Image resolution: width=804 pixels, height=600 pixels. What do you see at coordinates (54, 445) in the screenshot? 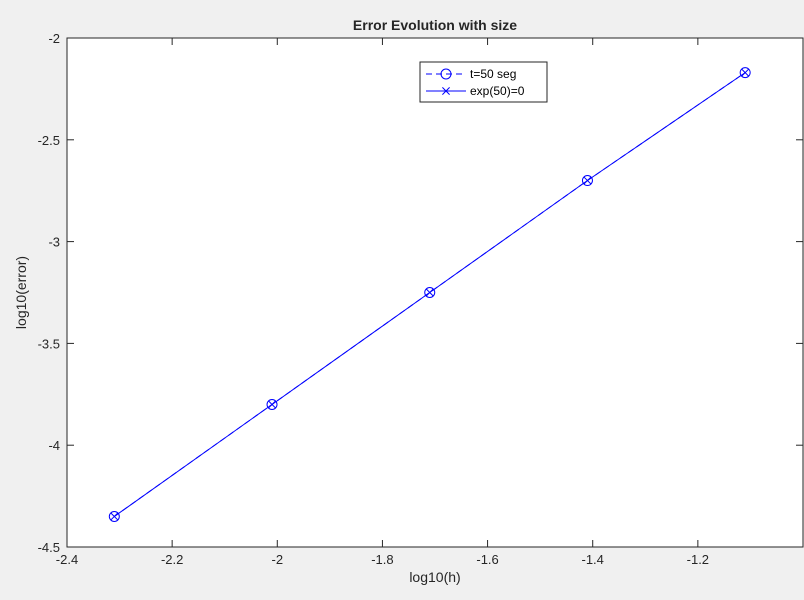
I see `y-tick-label: -4` at bounding box center [54, 445].